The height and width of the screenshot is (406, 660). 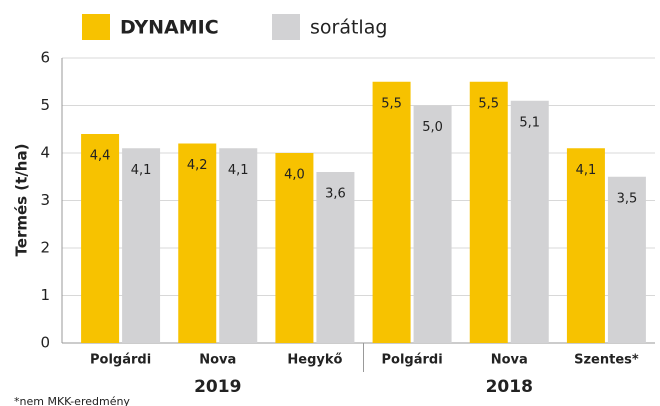 I want to click on value-label: 5,0, so click(x=432, y=127).